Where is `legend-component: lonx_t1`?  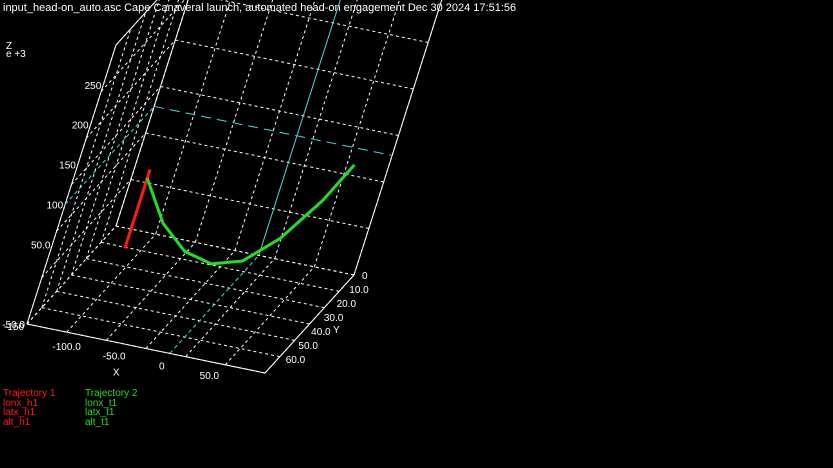
legend-component: lonx_t1 is located at coordinates (101, 403).